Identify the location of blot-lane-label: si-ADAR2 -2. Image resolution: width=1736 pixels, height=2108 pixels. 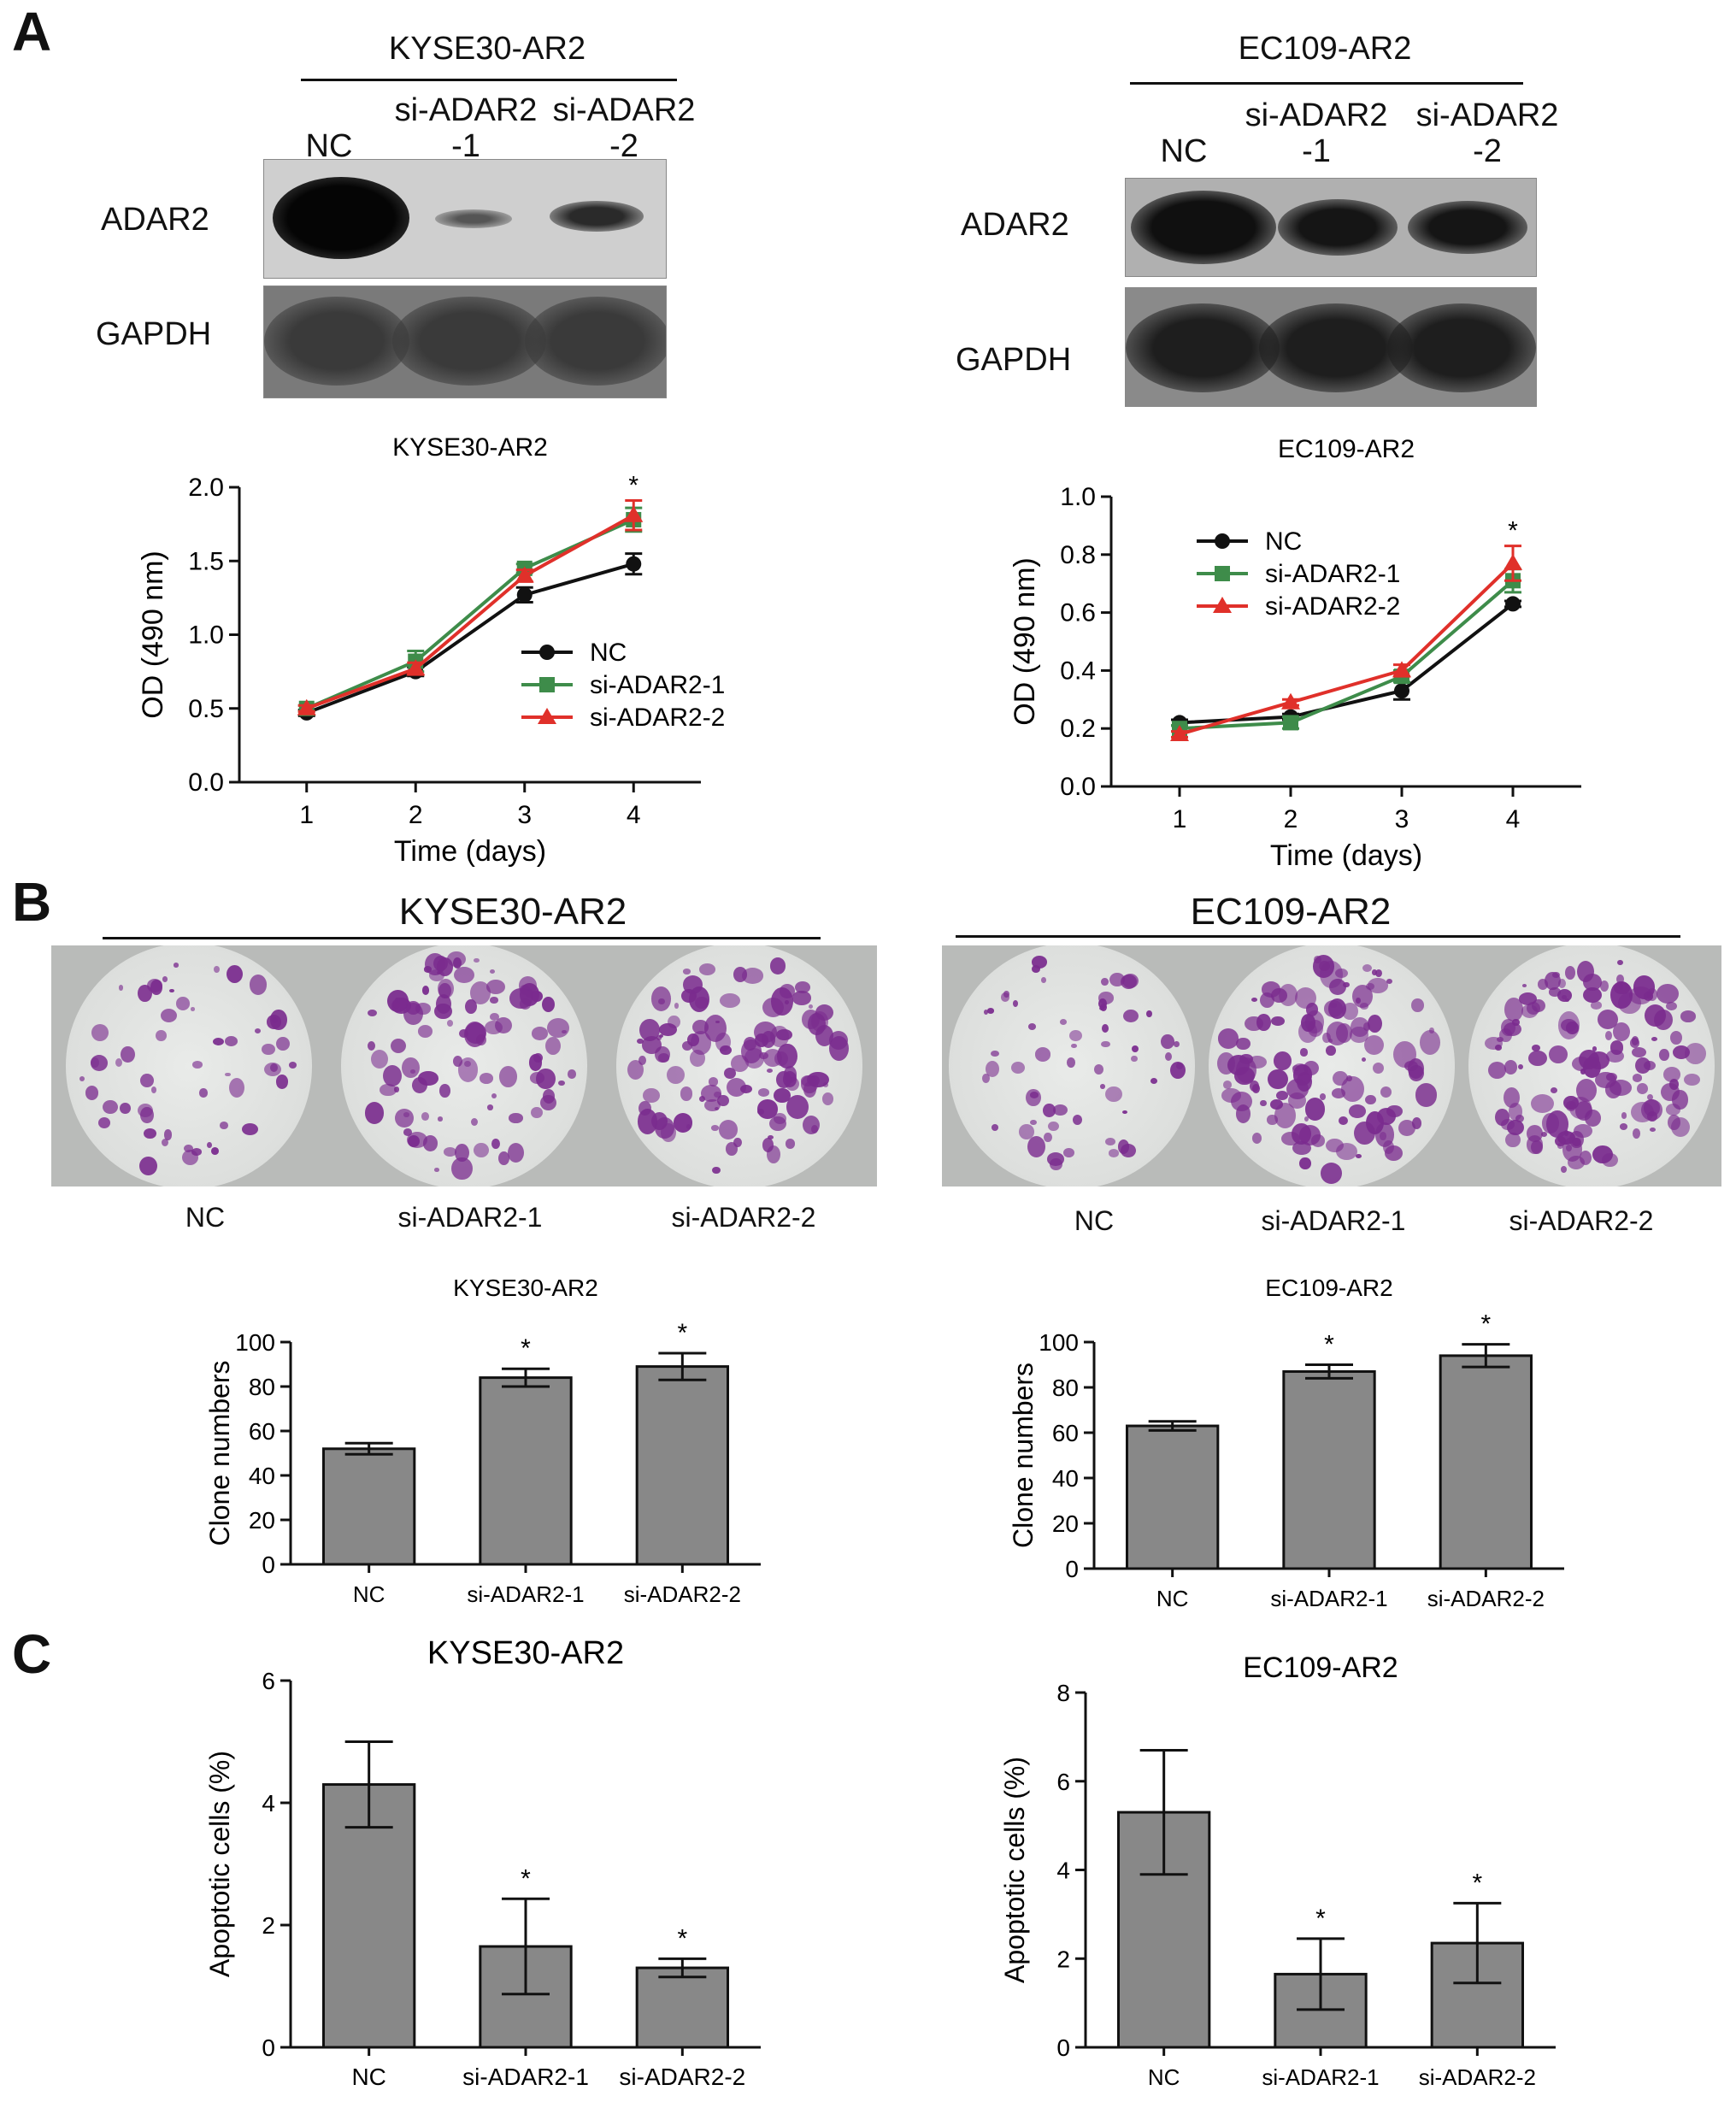
(1487, 133).